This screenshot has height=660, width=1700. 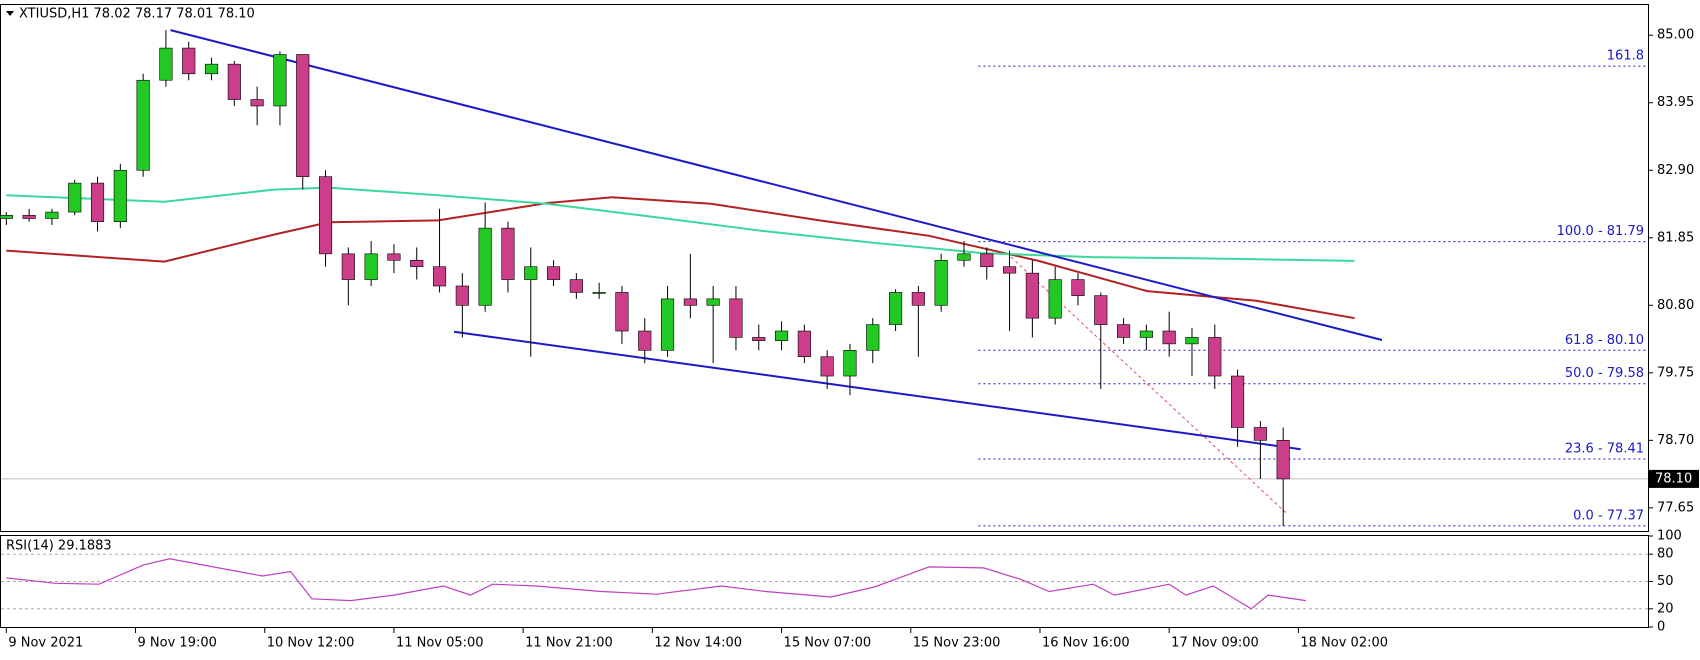 What do you see at coordinates (656, 584) in the screenshot?
I see `rsi-line` at bounding box center [656, 584].